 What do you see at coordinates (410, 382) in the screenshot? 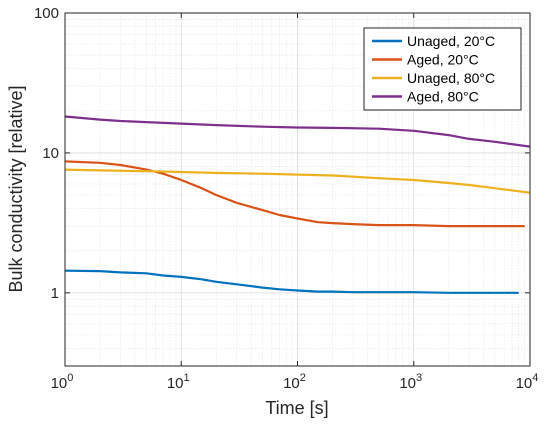
I see `x-tick-label: 10³` at bounding box center [410, 382].